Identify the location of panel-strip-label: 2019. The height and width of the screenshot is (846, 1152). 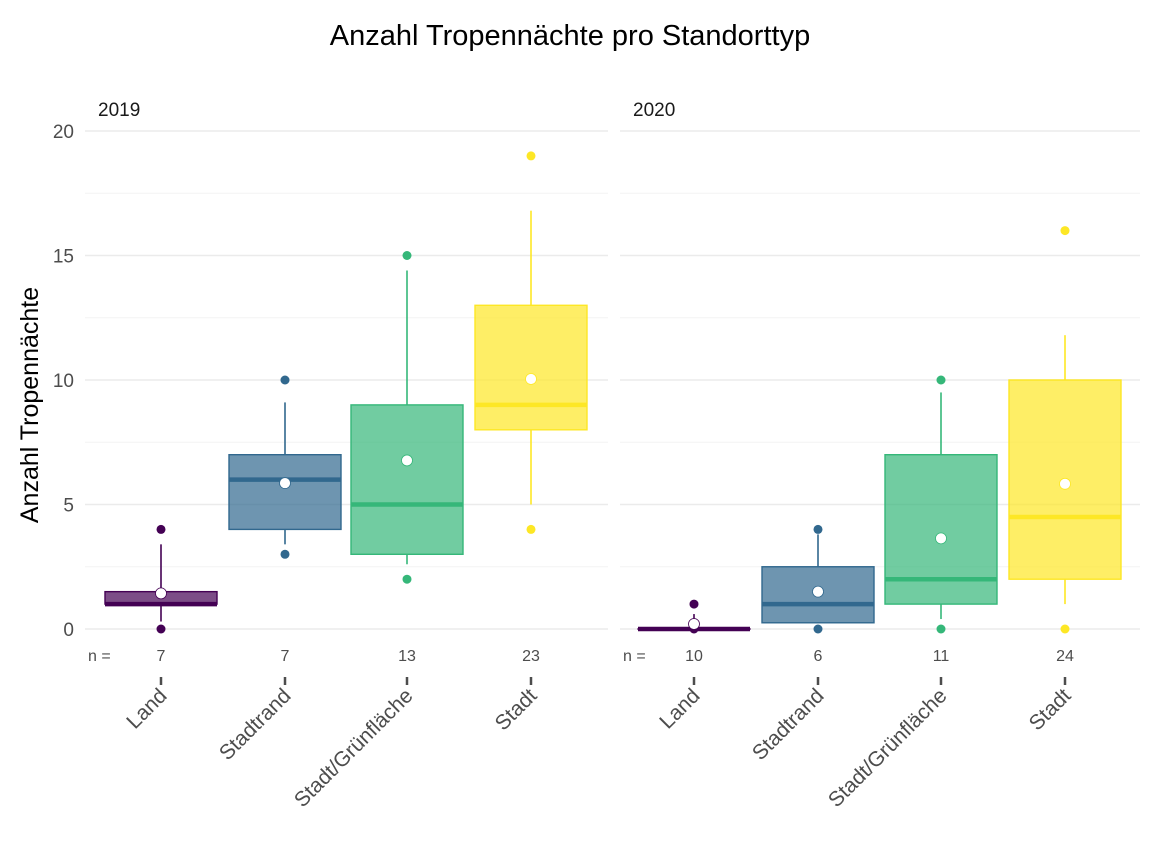
(119, 110).